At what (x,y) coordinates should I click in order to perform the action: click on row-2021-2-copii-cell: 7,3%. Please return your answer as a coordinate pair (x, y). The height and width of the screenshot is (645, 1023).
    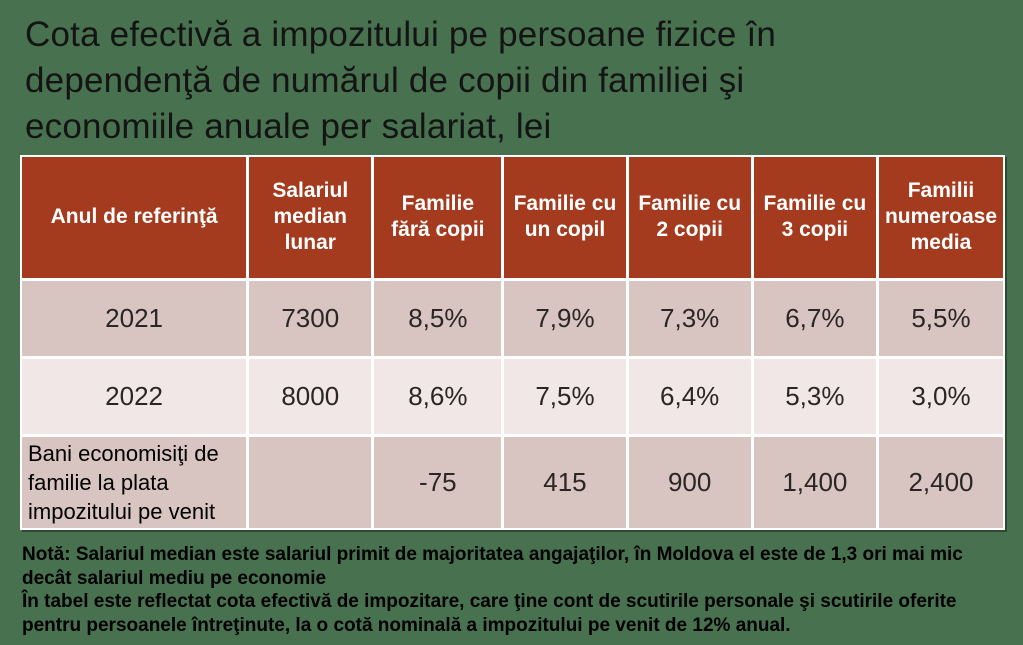
    Looking at the image, I should click on (689, 318).